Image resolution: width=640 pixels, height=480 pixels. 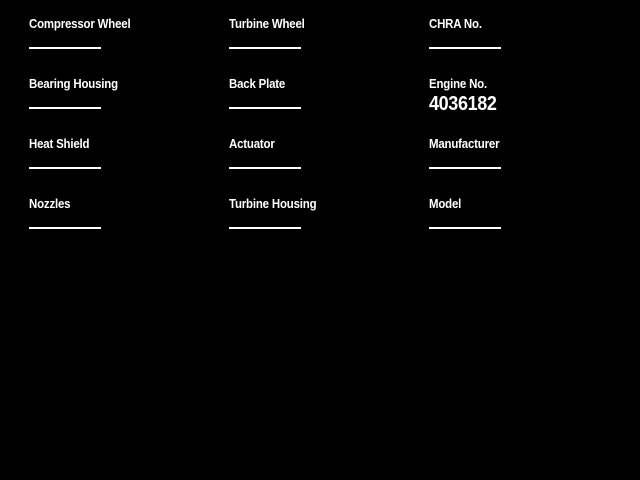 What do you see at coordinates (319, 104) in the screenshot?
I see `field-back-plate: Back Plate` at bounding box center [319, 104].